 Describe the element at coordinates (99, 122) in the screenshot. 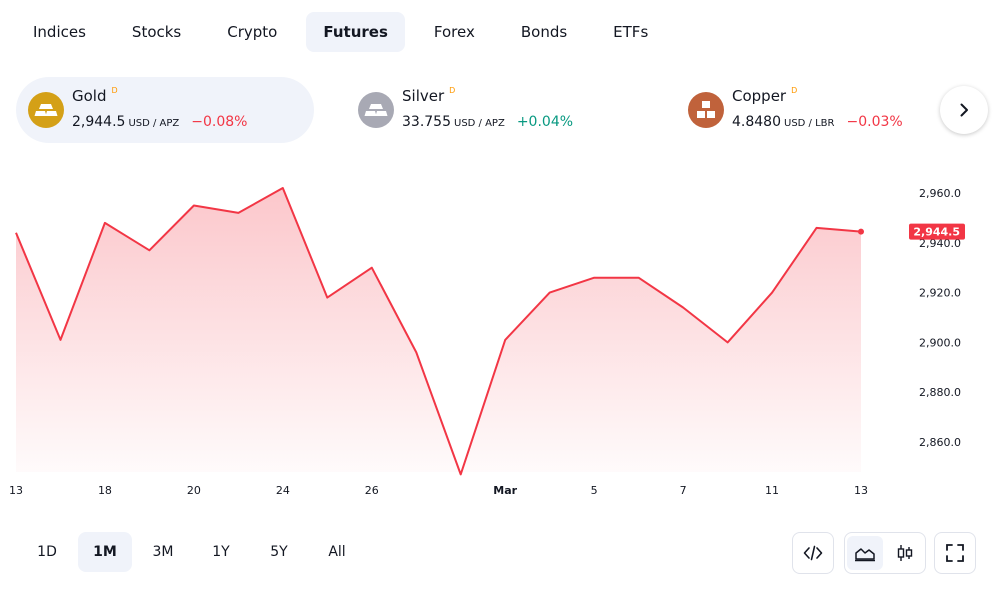

I see `instrument-price: 2,944.5` at that location.